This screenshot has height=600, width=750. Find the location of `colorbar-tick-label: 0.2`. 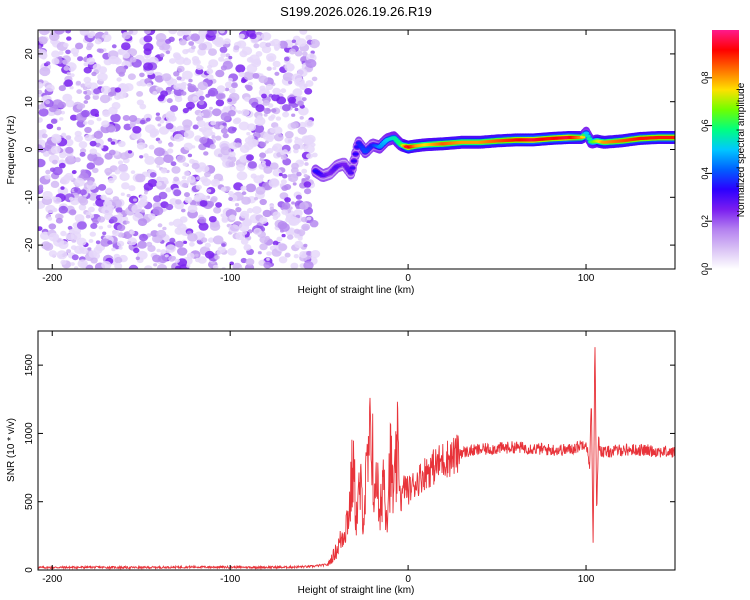

colorbar-tick-label: 0.2 is located at coordinates (705, 221).